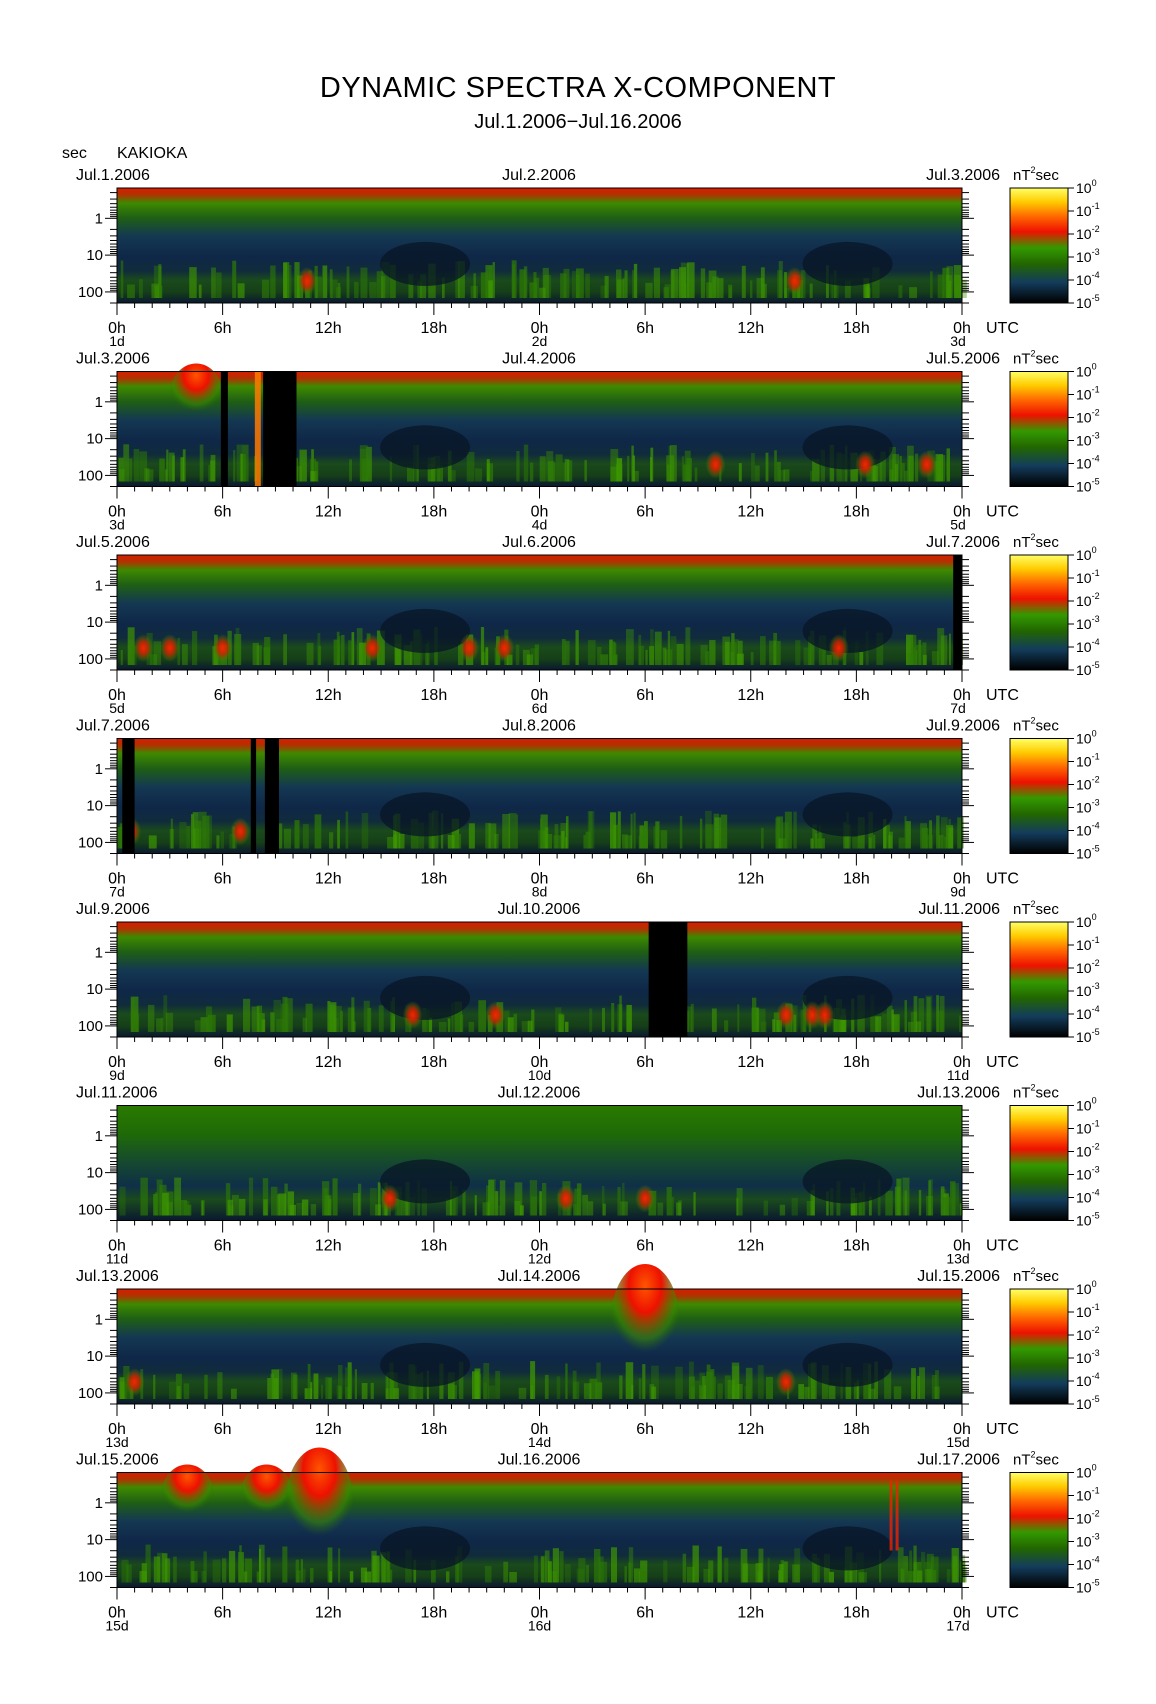 The image size is (1156, 1704). Describe the element at coordinates (1036, 1459) in the screenshot. I see `colorbar-unit: nT2sec` at that location.